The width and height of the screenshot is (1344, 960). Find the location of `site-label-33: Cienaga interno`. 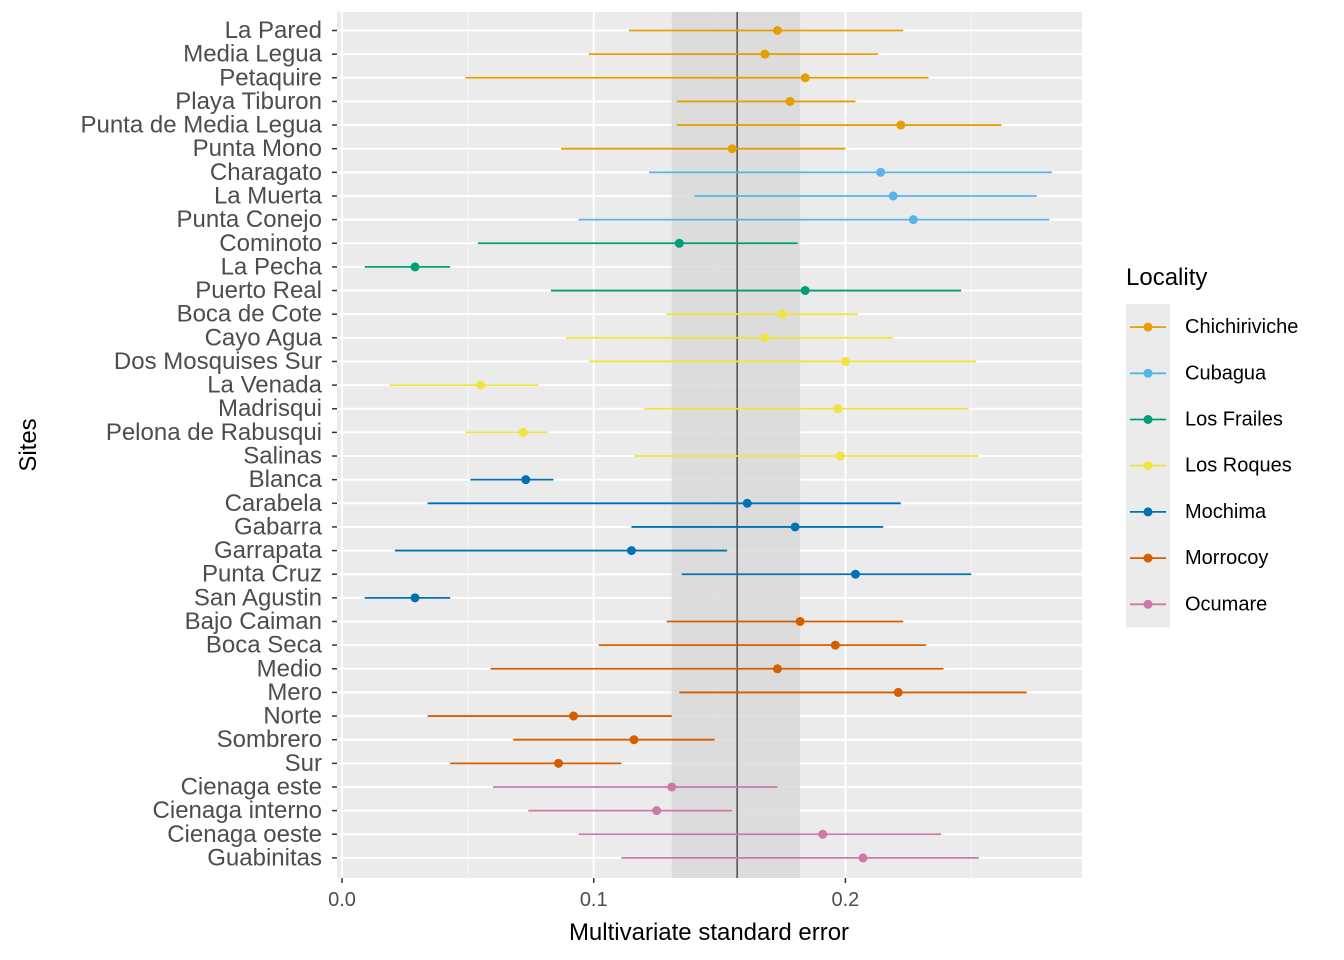

site-label-33: Cienaga interno is located at coordinates (237, 810).